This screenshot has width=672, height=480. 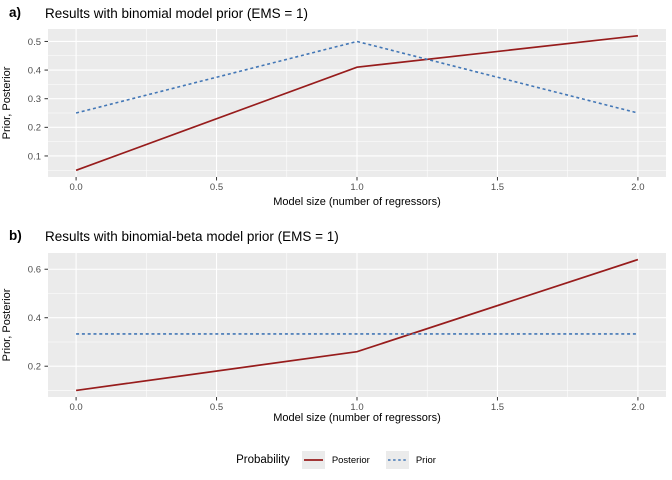 I want to click on legend-title: Probability, so click(x=263, y=460).